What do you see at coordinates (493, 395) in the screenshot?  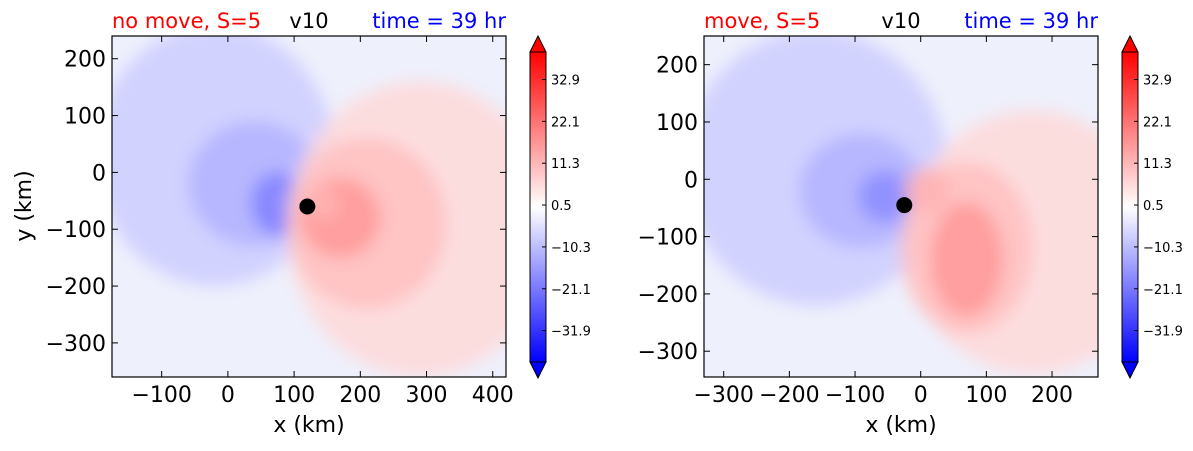 I see `x-tick-label: 400` at bounding box center [493, 395].